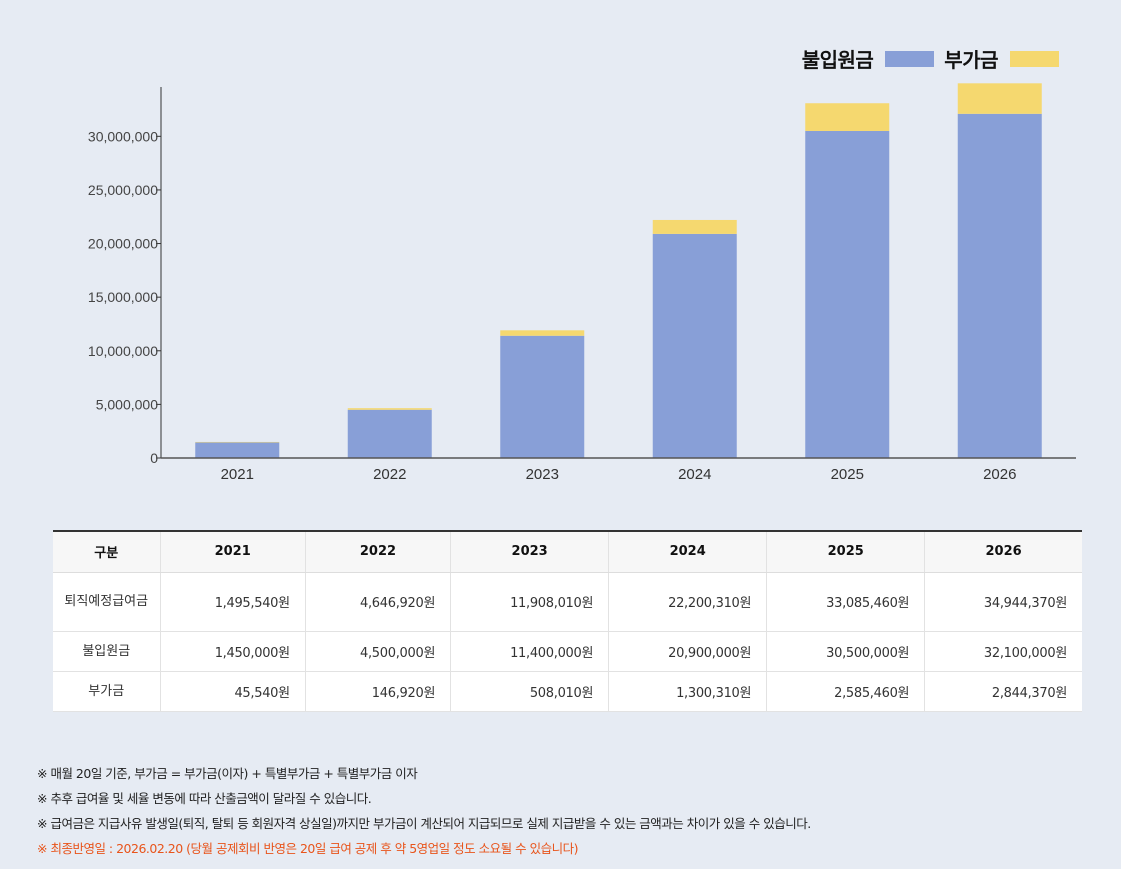  Describe the element at coordinates (378, 691) in the screenshot. I see `table-cell: 146,920원` at that location.